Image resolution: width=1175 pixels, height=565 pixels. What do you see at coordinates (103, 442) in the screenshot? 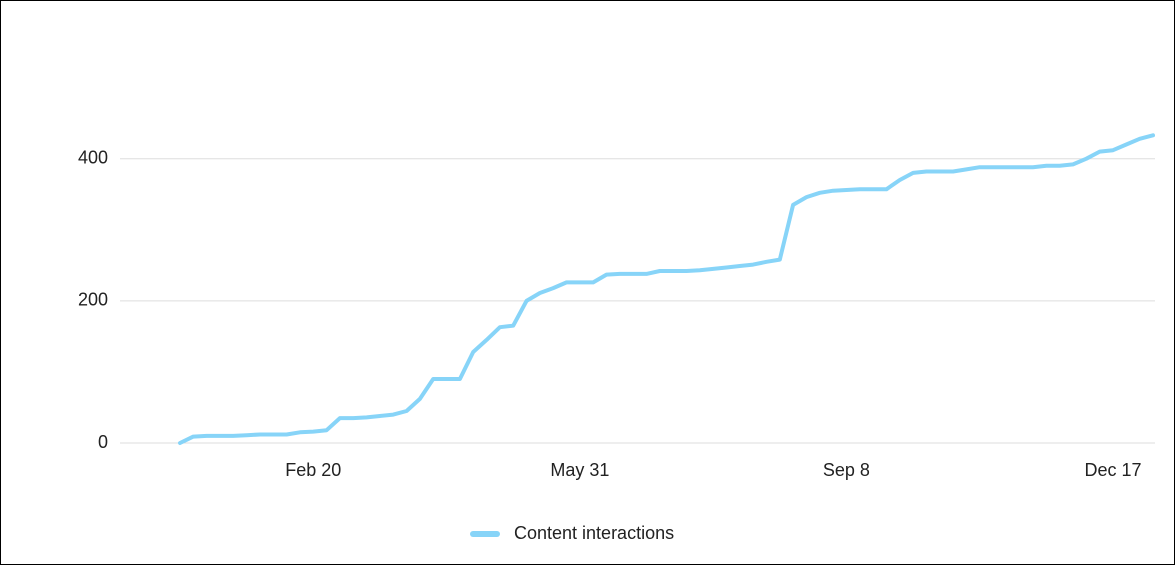
I see `y-tick-label: 0` at bounding box center [103, 442].